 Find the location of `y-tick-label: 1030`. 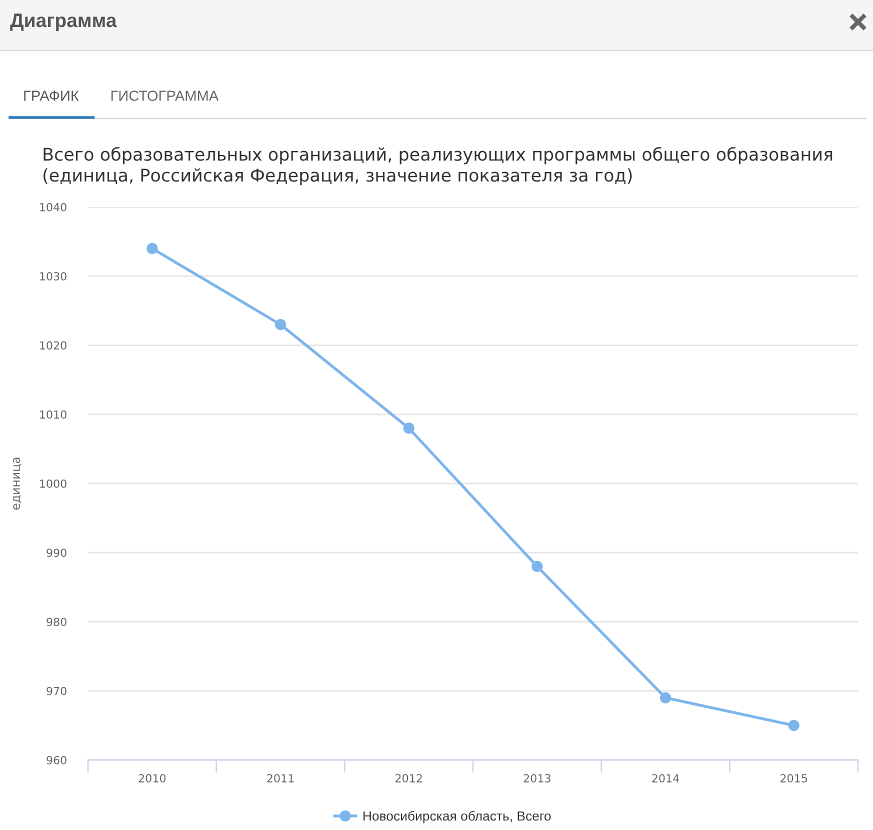

y-tick-label: 1030 is located at coordinates (53, 276).